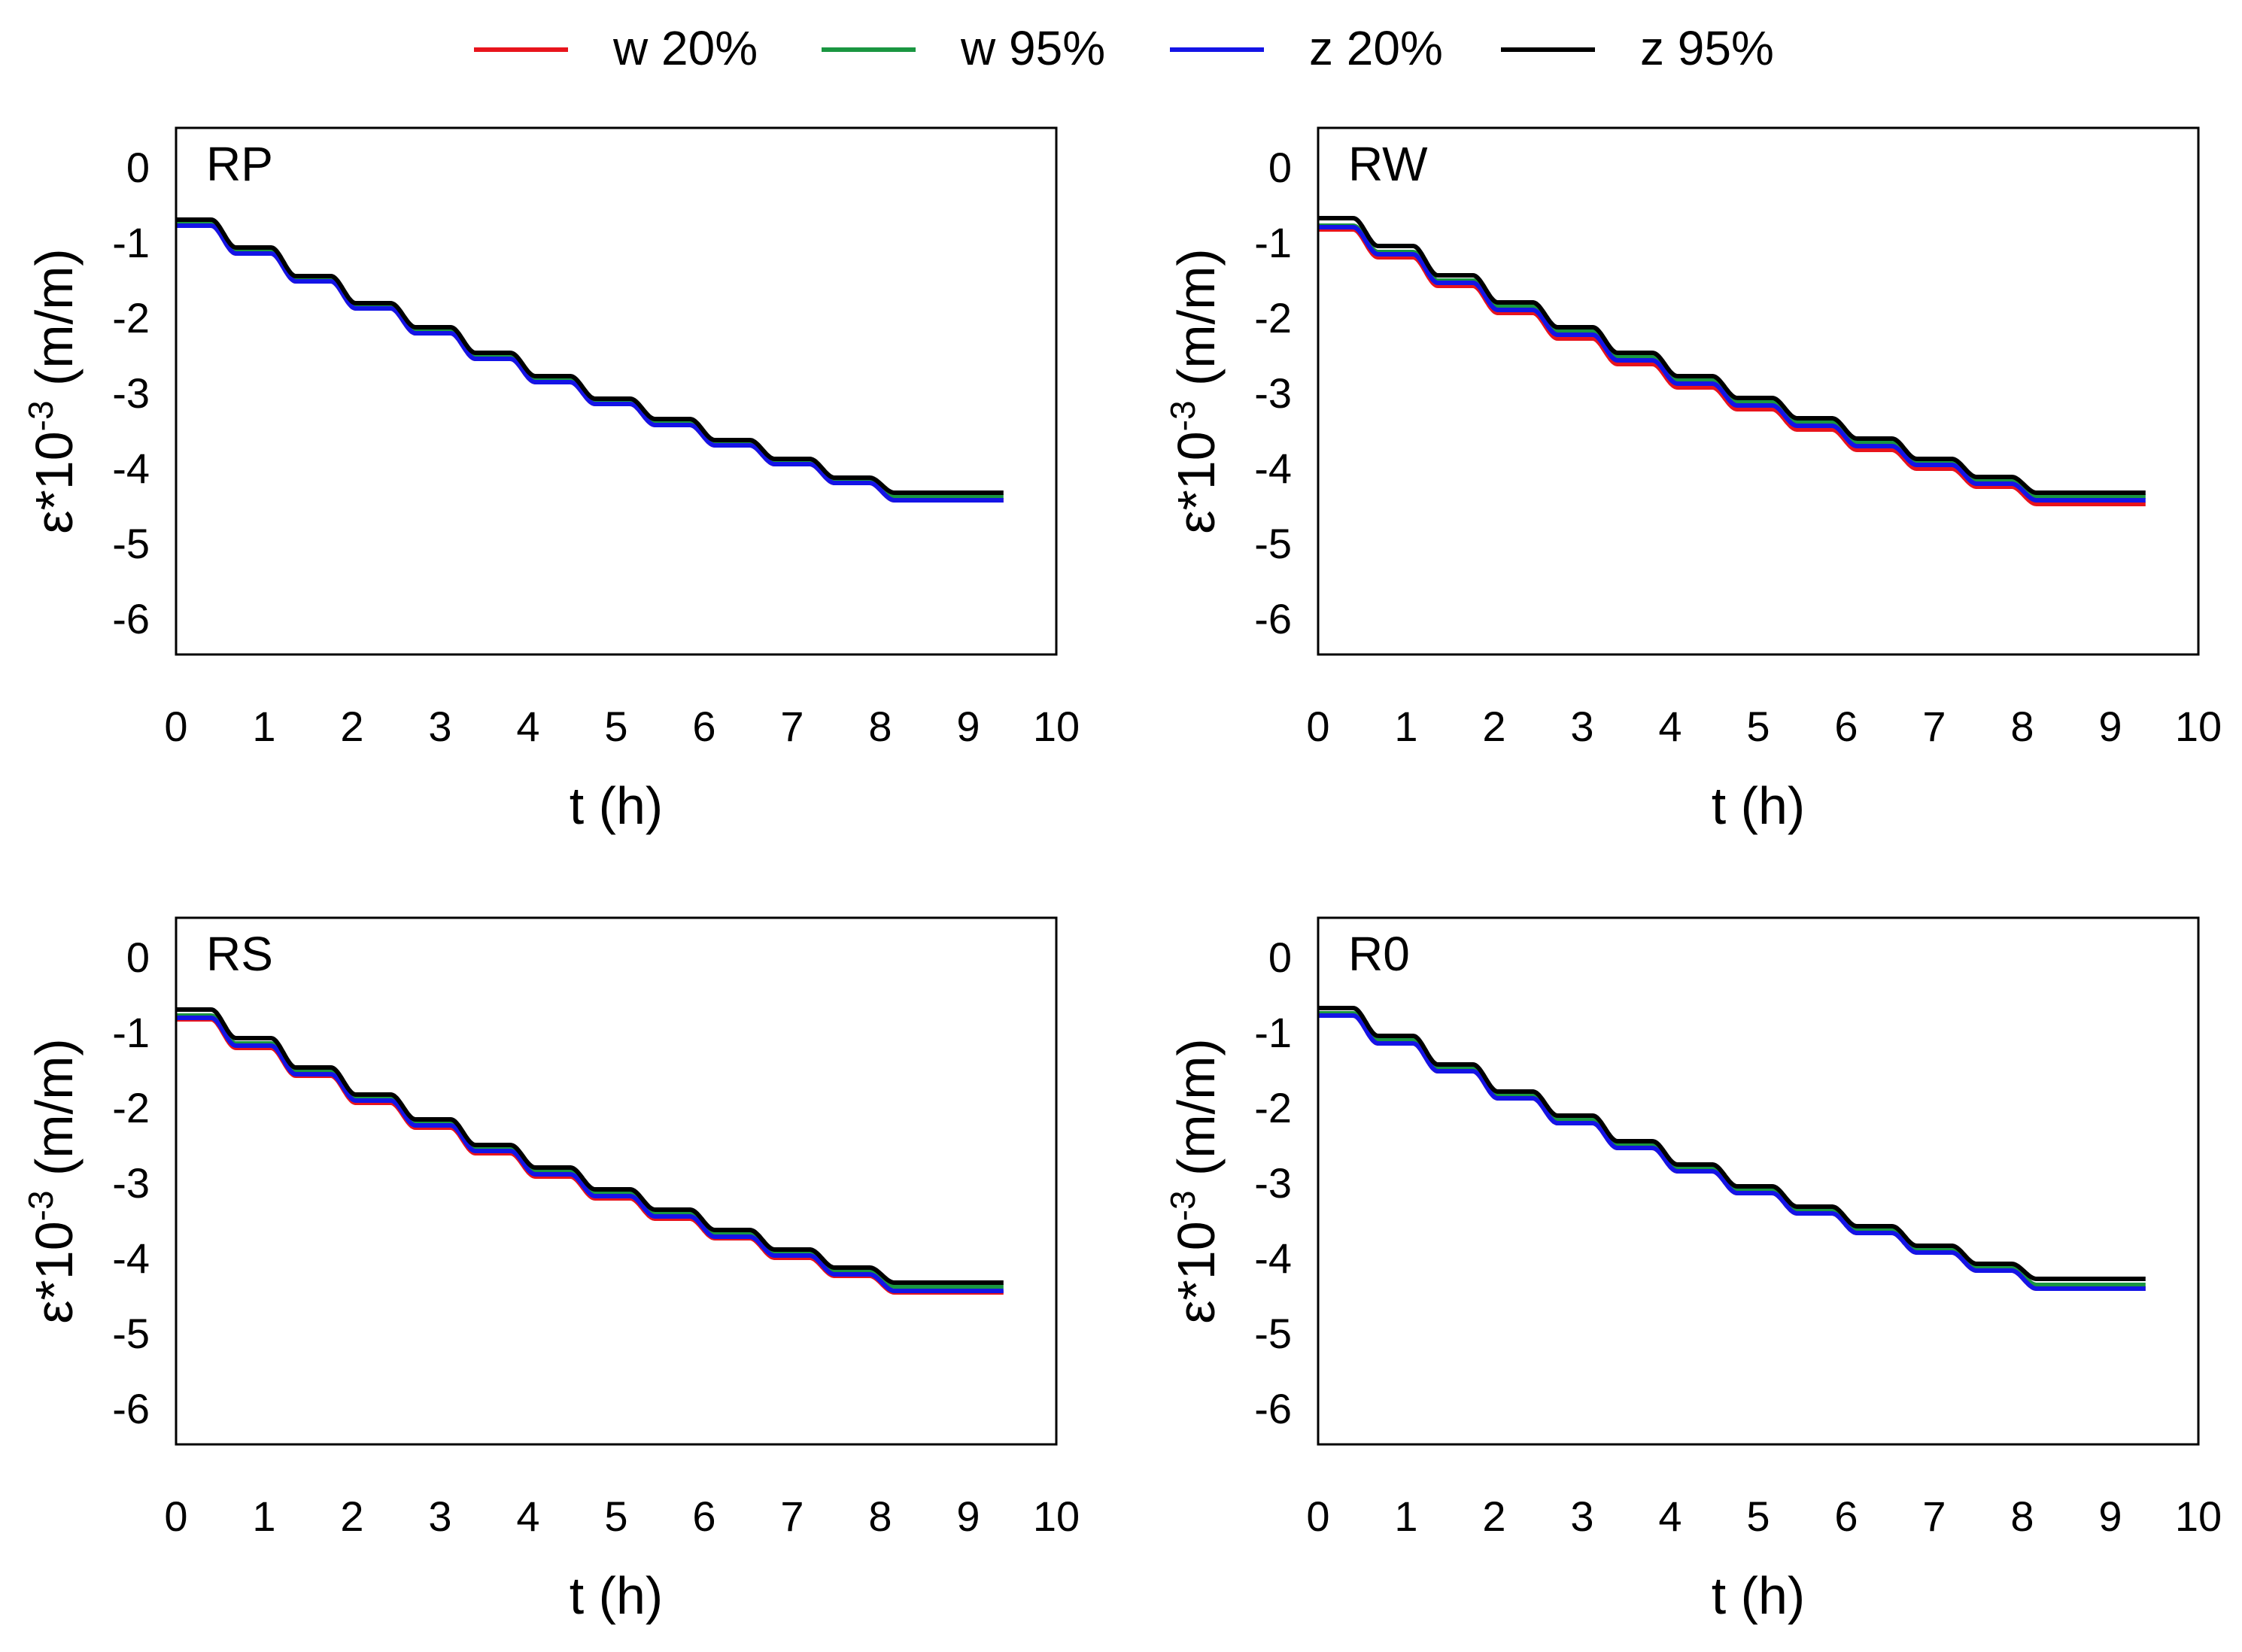 The height and width of the screenshot is (1652, 2242). What do you see at coordinates (1379, 954) in the screenshot?
I see `panel-title: R0` at bounding box center [1379, 954].